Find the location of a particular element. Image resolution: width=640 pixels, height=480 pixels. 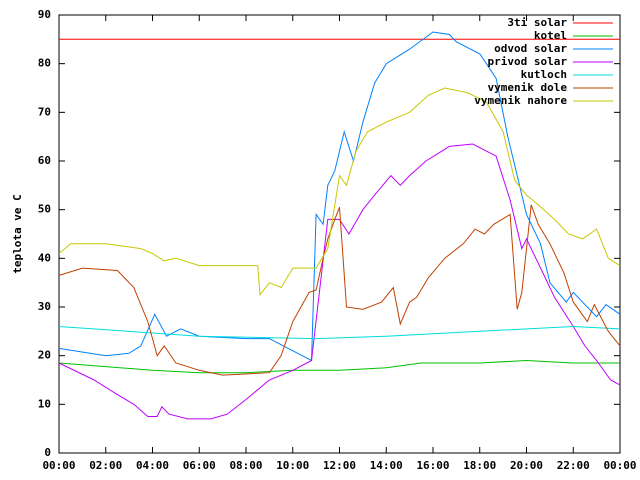

legend-label: vymenik nahore is located at coordinates (520, 100).